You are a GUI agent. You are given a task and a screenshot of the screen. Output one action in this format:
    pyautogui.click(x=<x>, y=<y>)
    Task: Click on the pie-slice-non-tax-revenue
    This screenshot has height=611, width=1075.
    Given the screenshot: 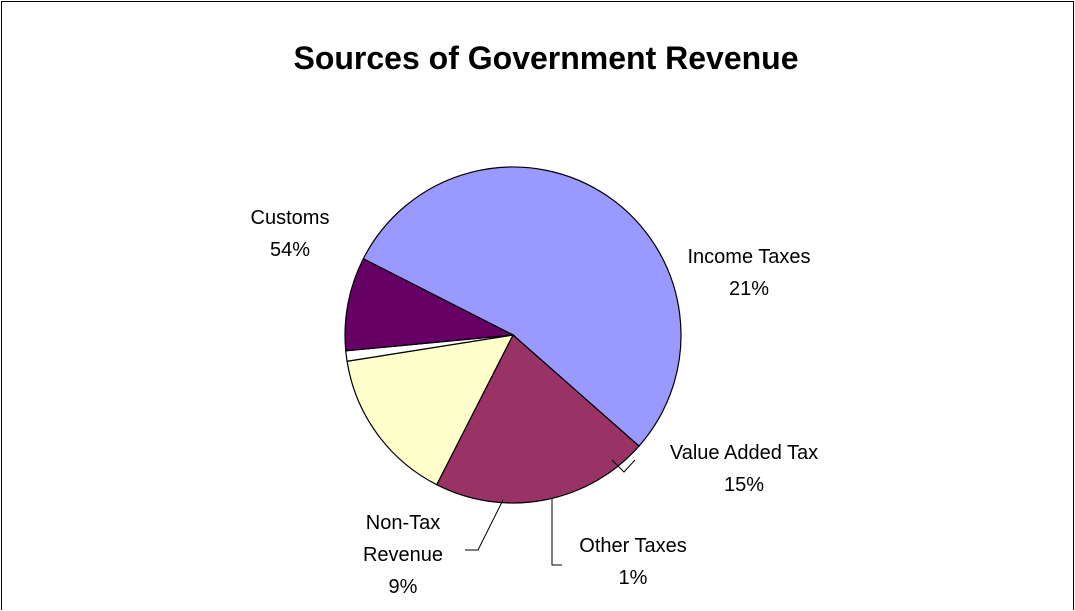 What is the action you would take?
    pyautogui.click(x=430, y=304)
    